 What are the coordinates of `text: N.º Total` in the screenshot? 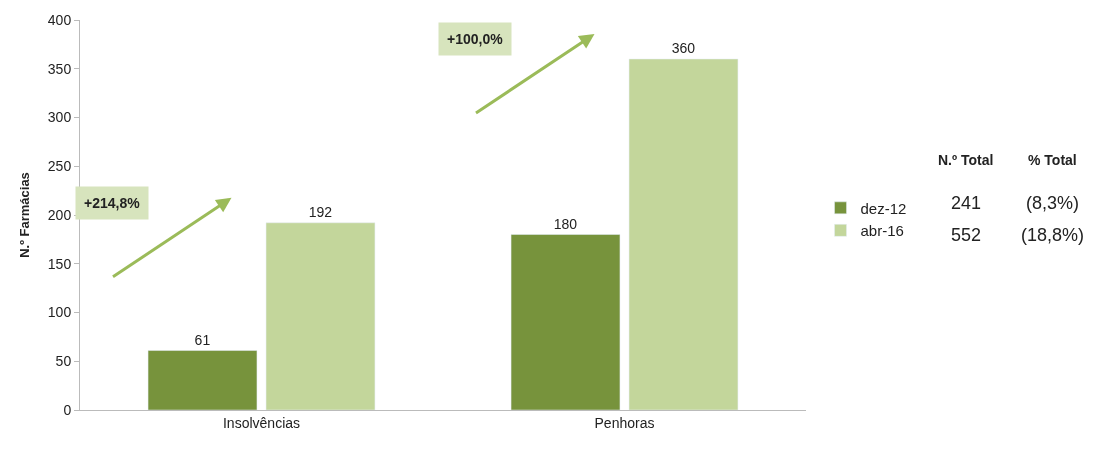 It's located at (966, 160).